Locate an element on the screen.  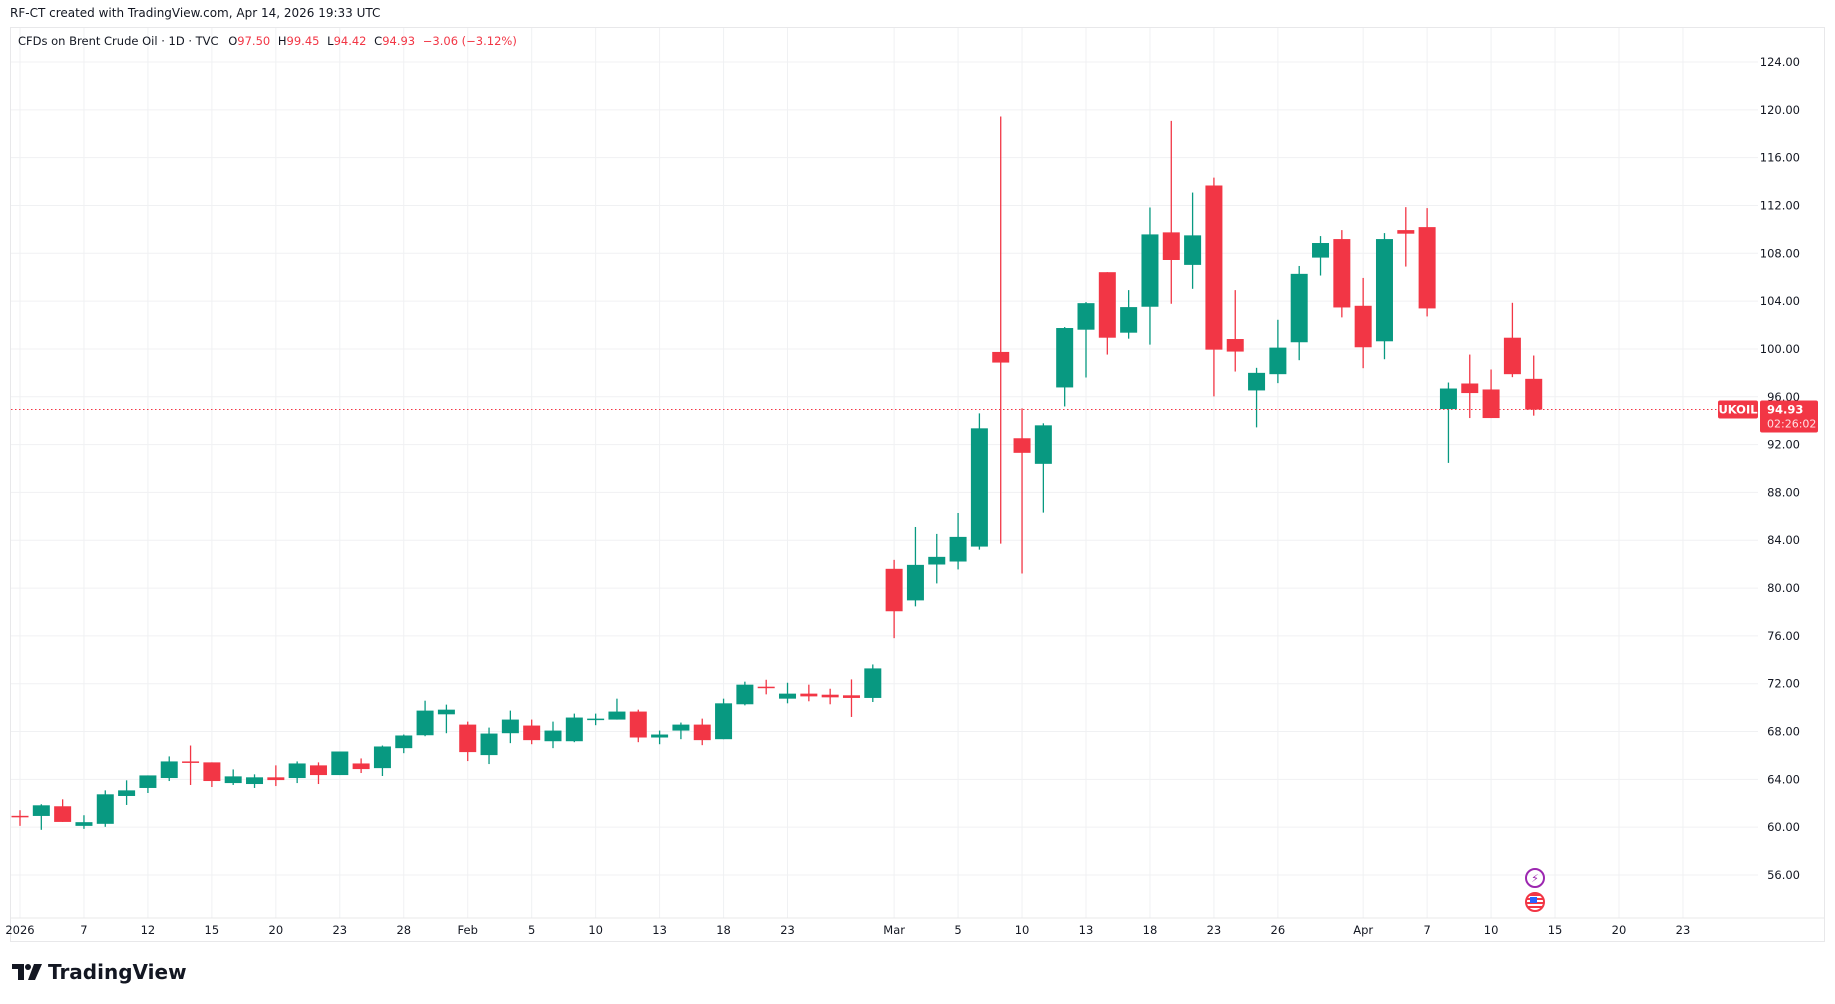
us-flag-event-icon is located at coordinates (1535, 902).